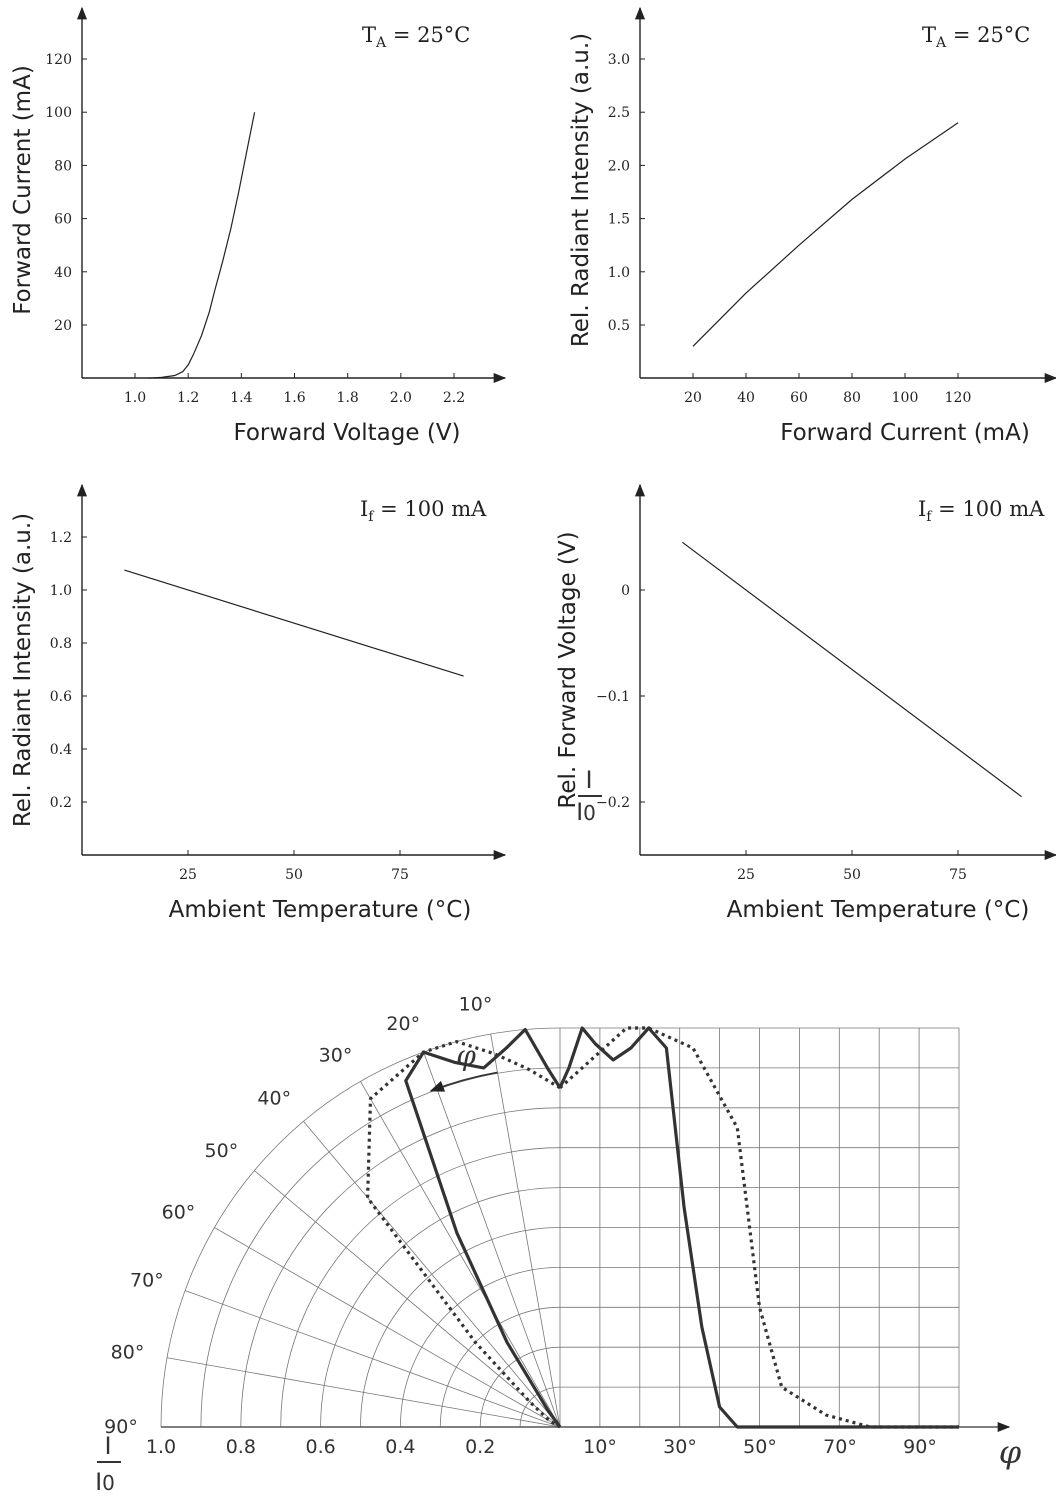  What do you see at coordinates (23, 670) in the screenshot?
I see `chart-3-y-axis-label: Rel. Radiant Intensity (a.u.)` at bounding box center [23, 670].